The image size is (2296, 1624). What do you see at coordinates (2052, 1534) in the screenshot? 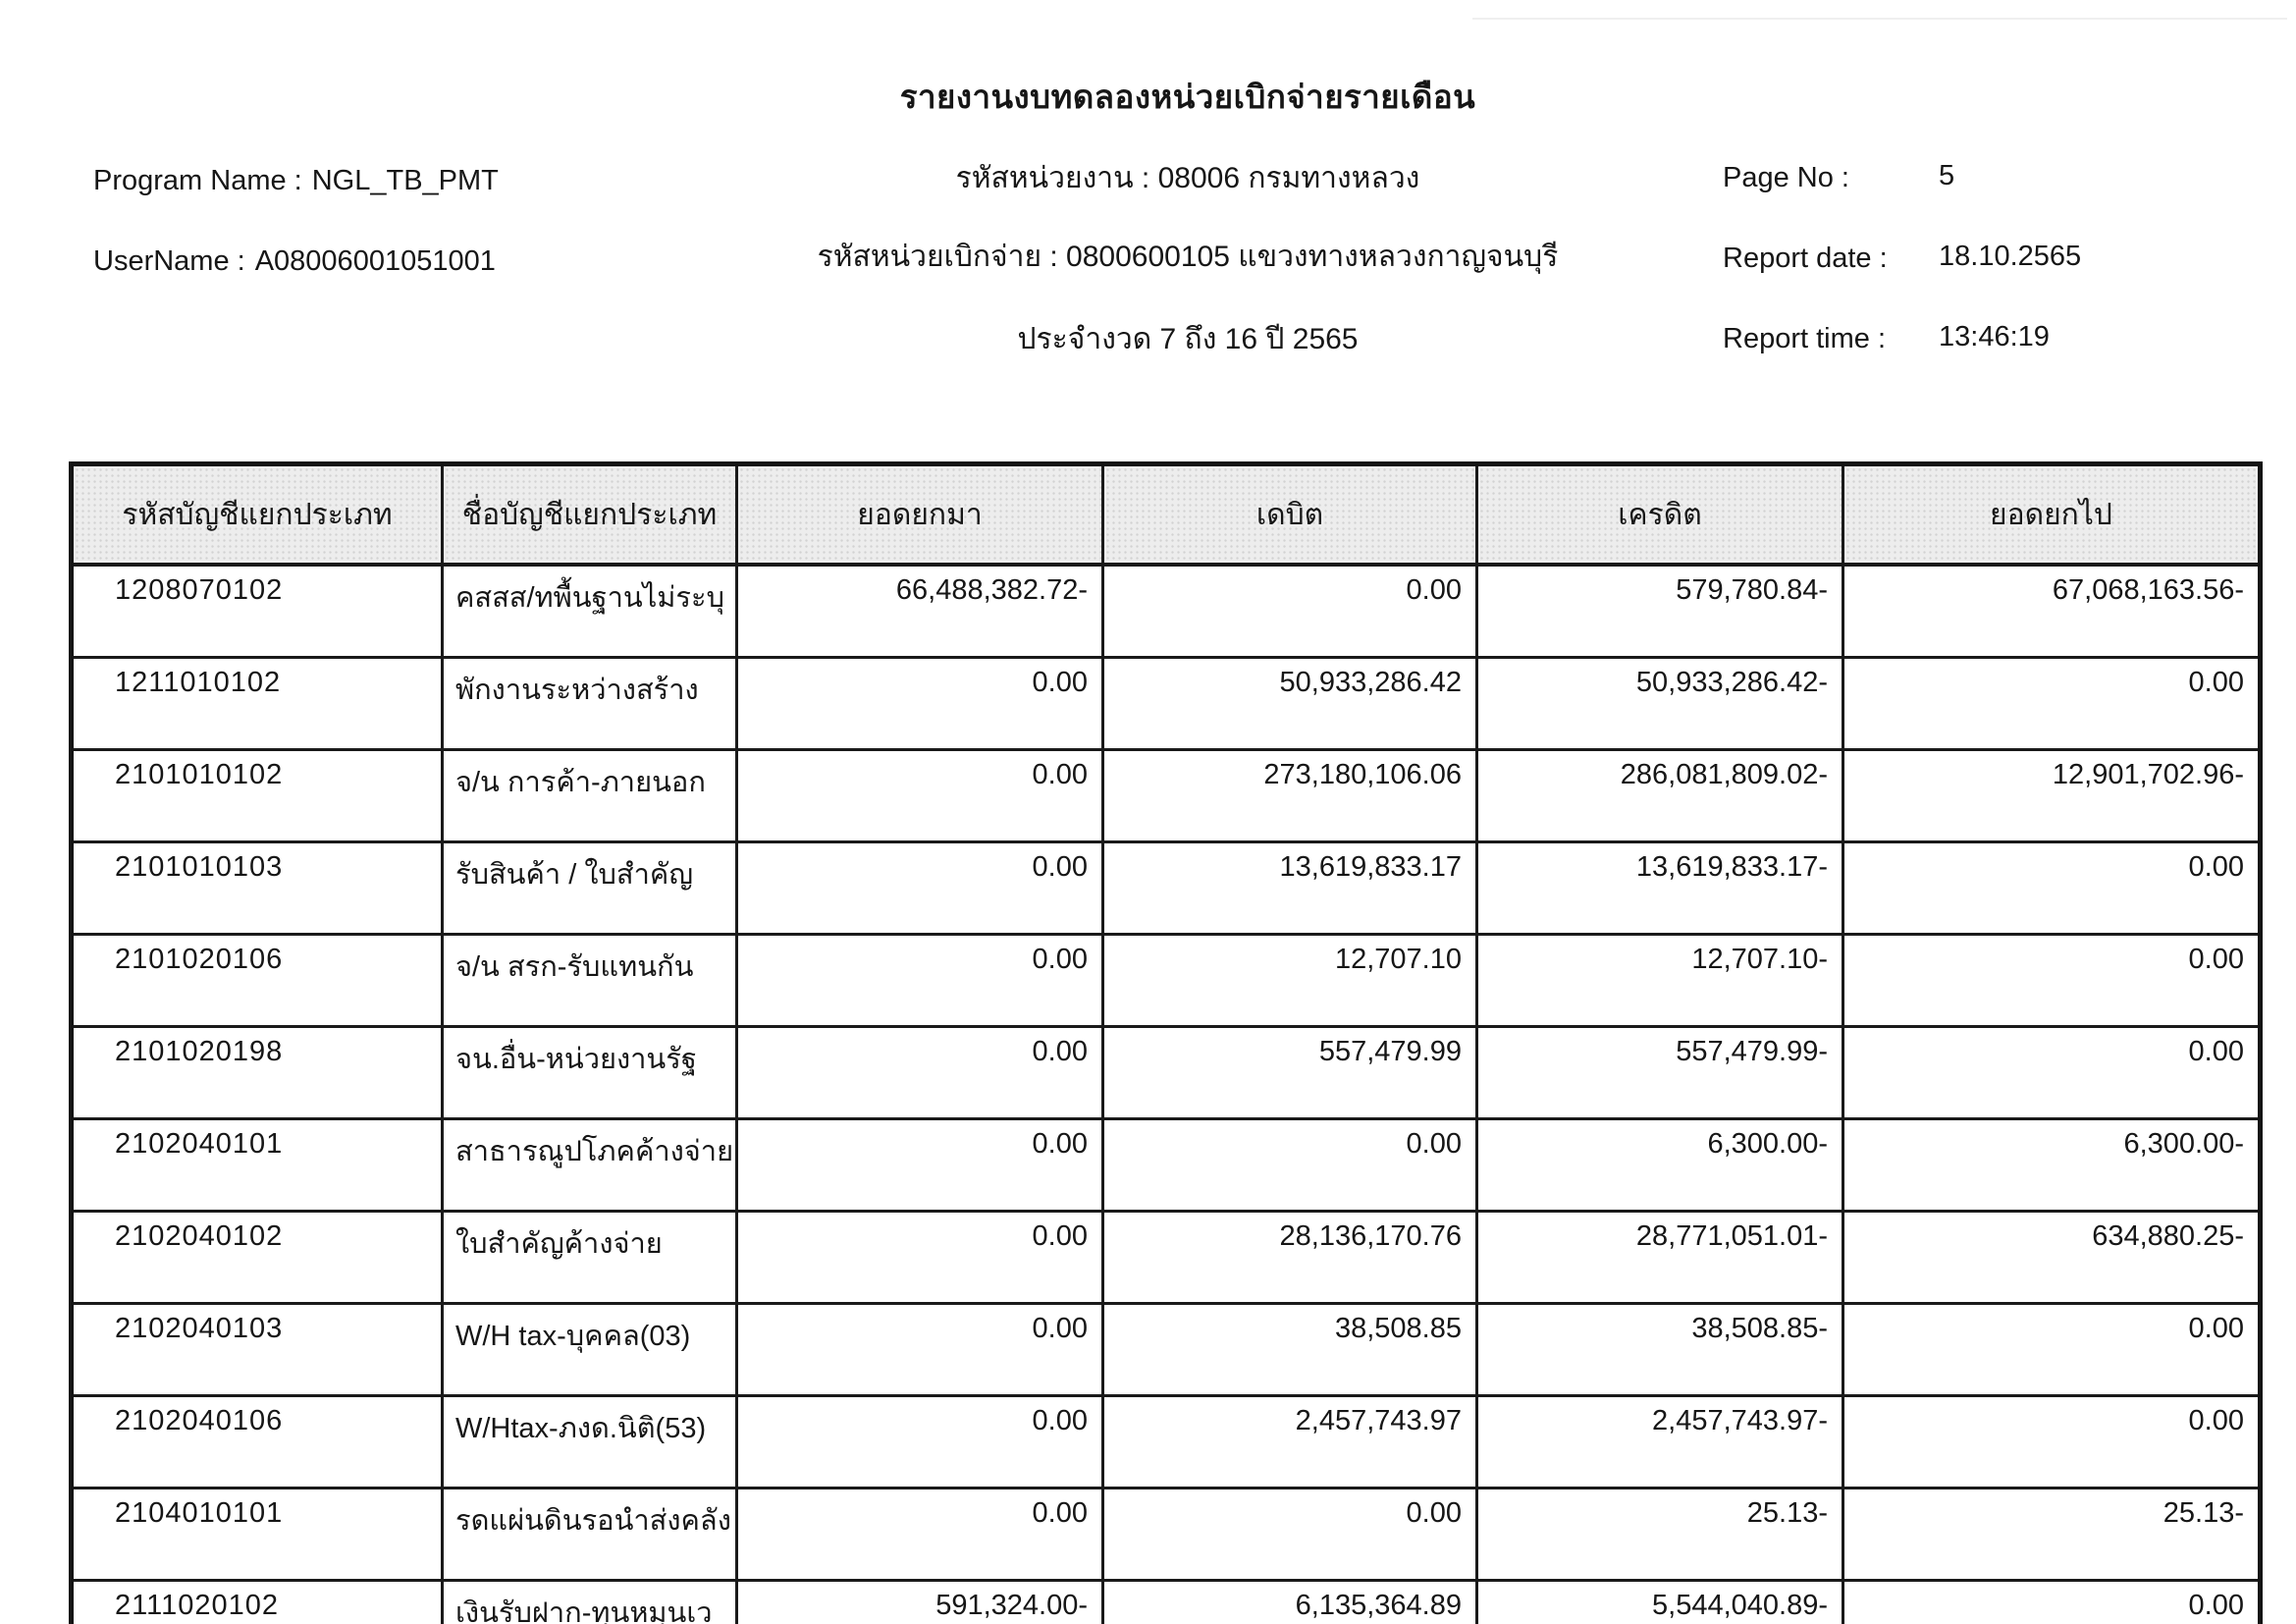
I see `cell-closing-balance: 25.13-` at bounding box center [2052, 1534].